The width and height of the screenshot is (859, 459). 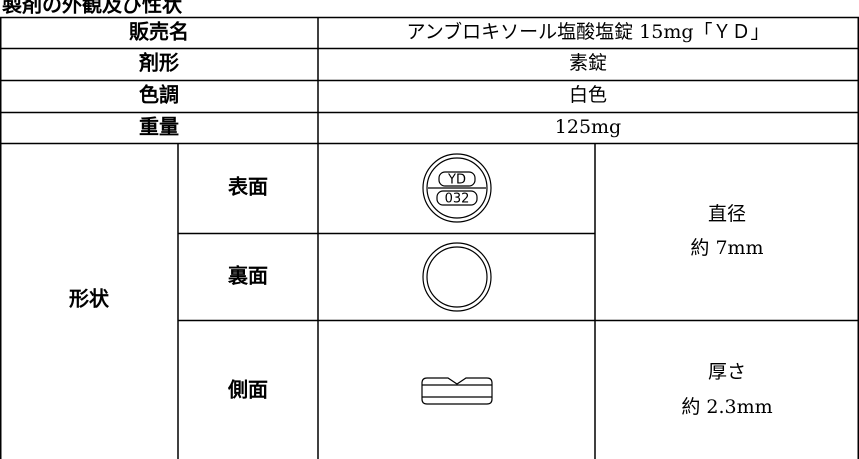 What do you see at coordinates (588, 95) in the screenshot?
I see `row-value: 白色` at bounding box center [588, 95].